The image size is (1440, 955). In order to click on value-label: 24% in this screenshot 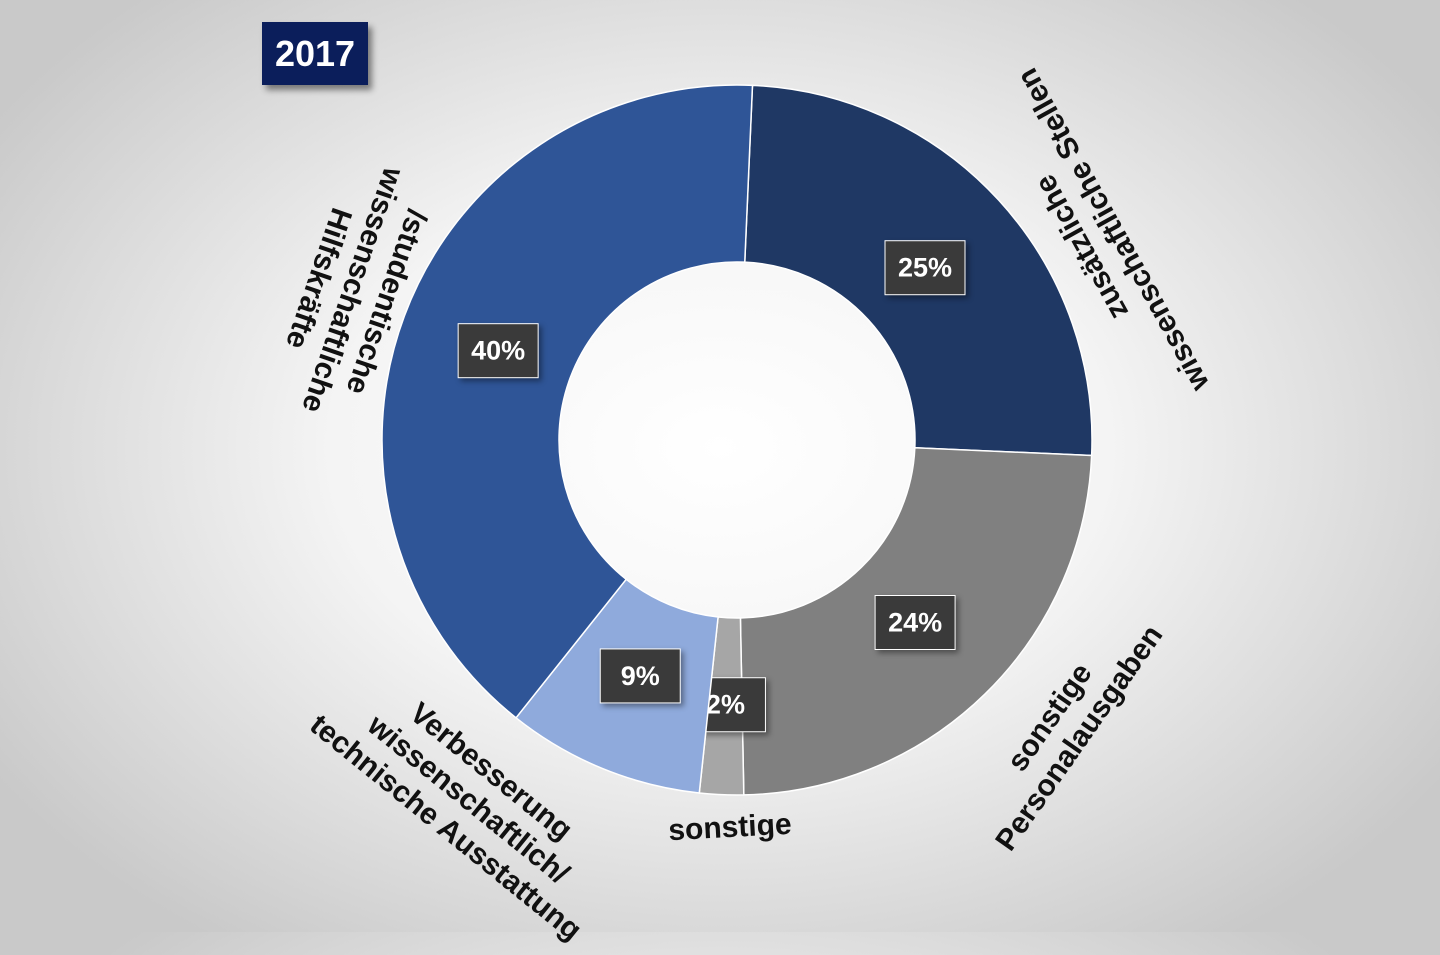, I will do `click(915, 623)`.